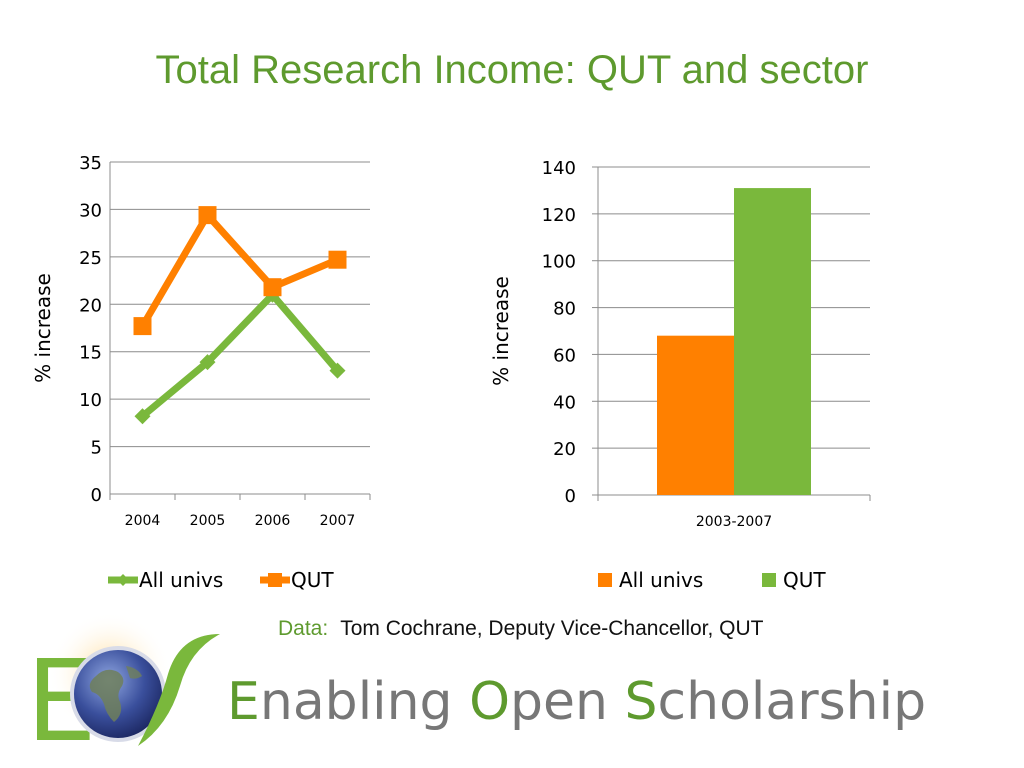  Describe the element at coordinates (143, 521) in the screenshot. I see `x-tick-label: 2004` at that location.